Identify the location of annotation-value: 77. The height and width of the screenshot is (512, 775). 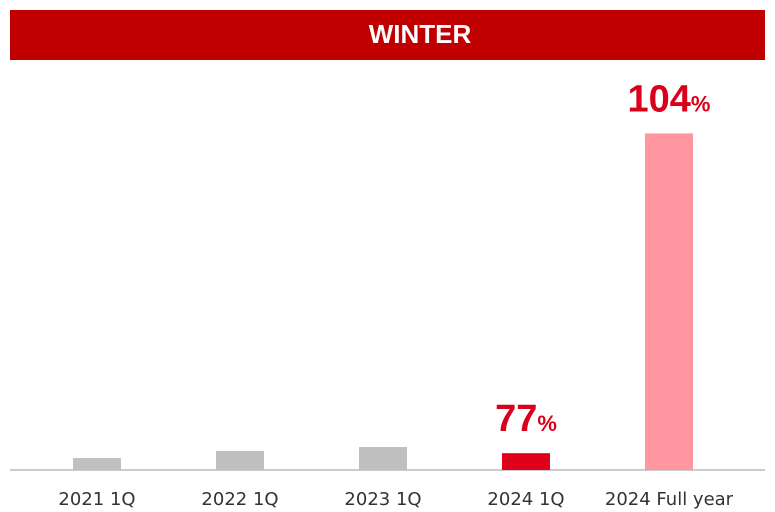
(516, 419).